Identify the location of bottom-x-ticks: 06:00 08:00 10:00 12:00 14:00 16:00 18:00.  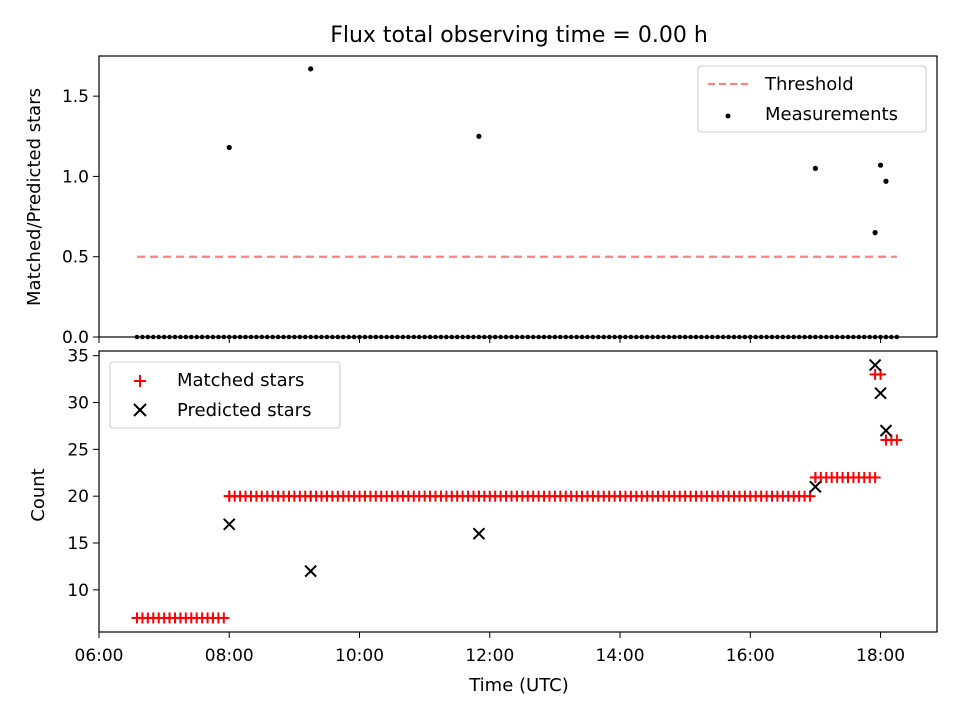
(490, 649).